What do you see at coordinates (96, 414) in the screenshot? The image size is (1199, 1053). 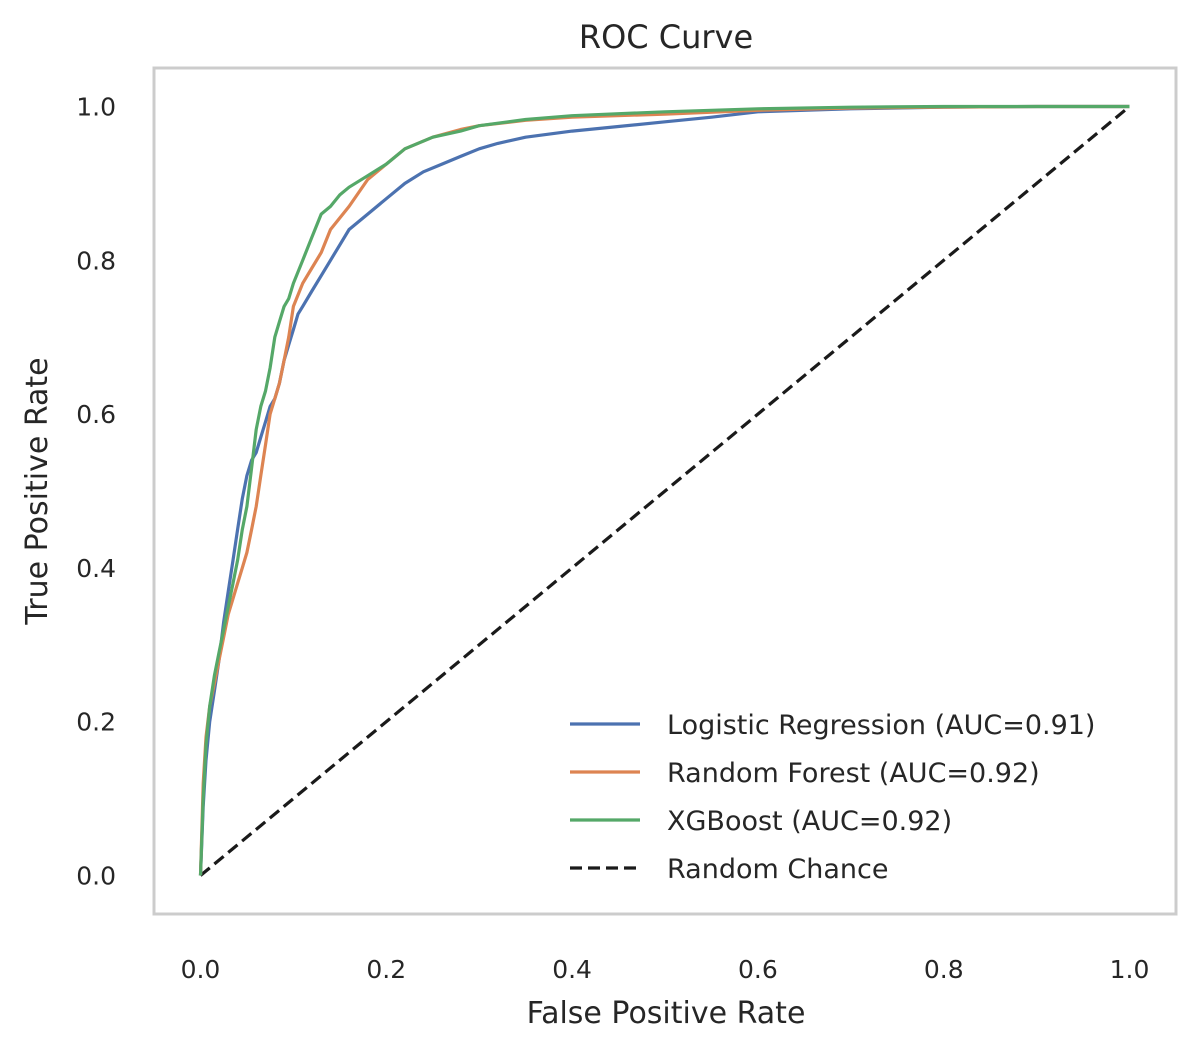 I see `y-tick-label: 0.6` at bounding box center [96, 414].